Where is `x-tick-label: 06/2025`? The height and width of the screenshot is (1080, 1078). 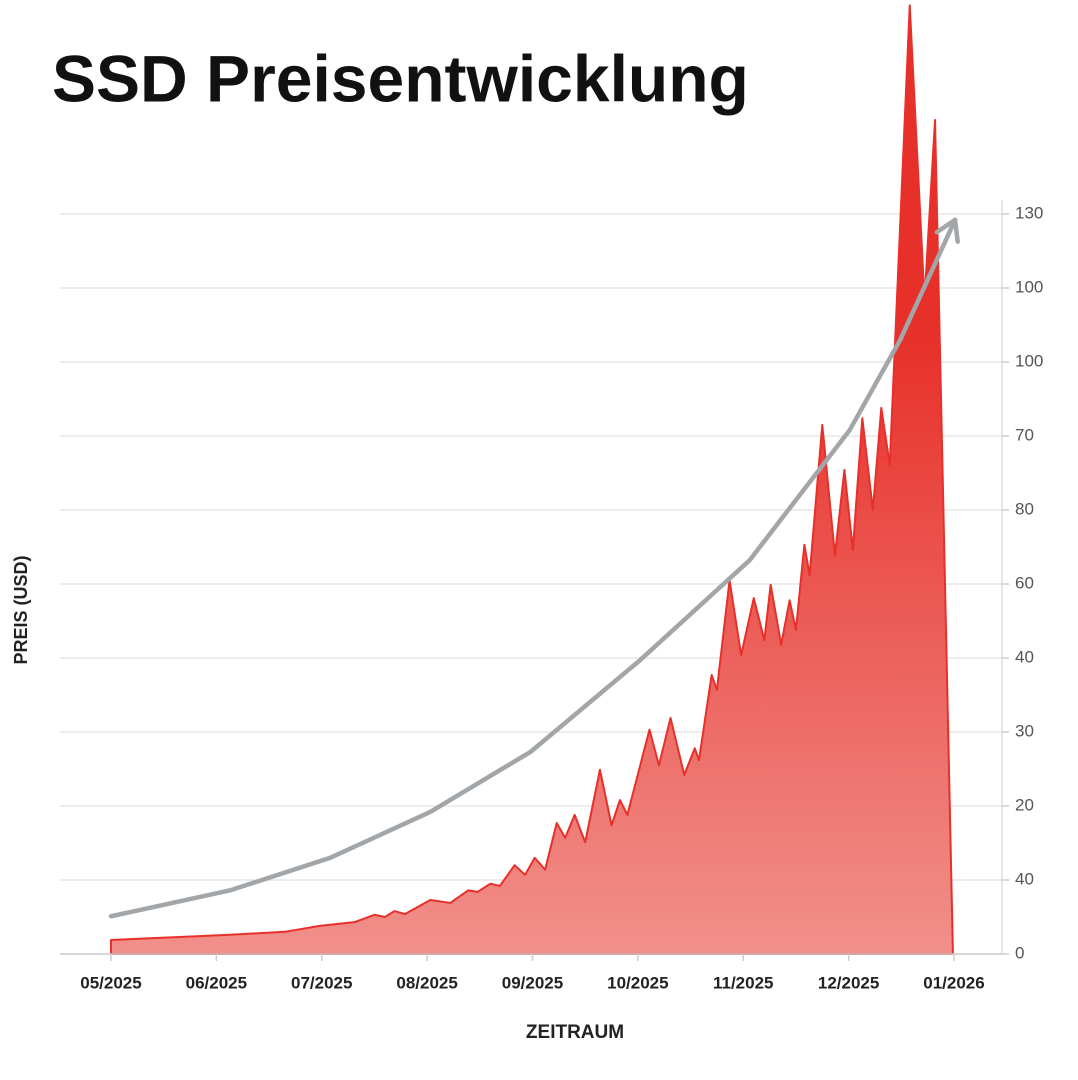
x-tick-label: 06/2025 is located at coordinates (216, 982).